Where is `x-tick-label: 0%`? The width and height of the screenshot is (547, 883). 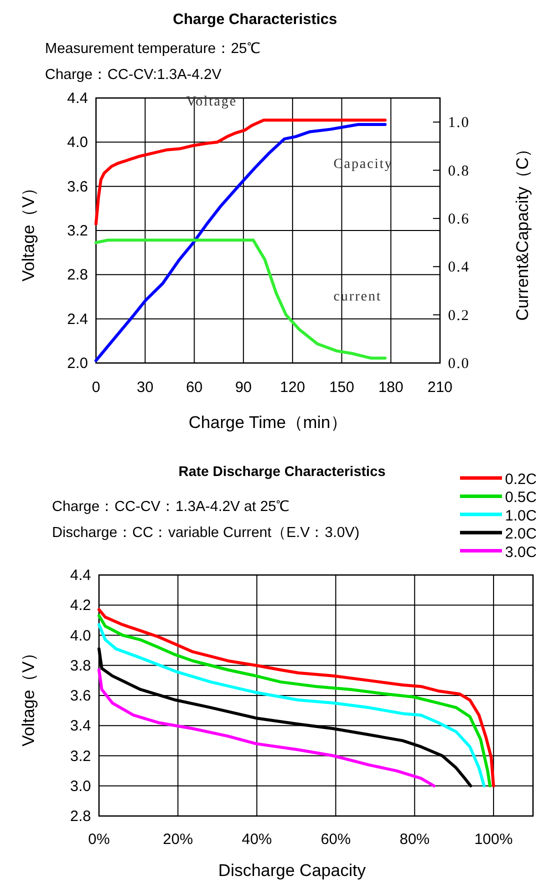
x-tick-label: 0% is located at coordinates (99, 839).